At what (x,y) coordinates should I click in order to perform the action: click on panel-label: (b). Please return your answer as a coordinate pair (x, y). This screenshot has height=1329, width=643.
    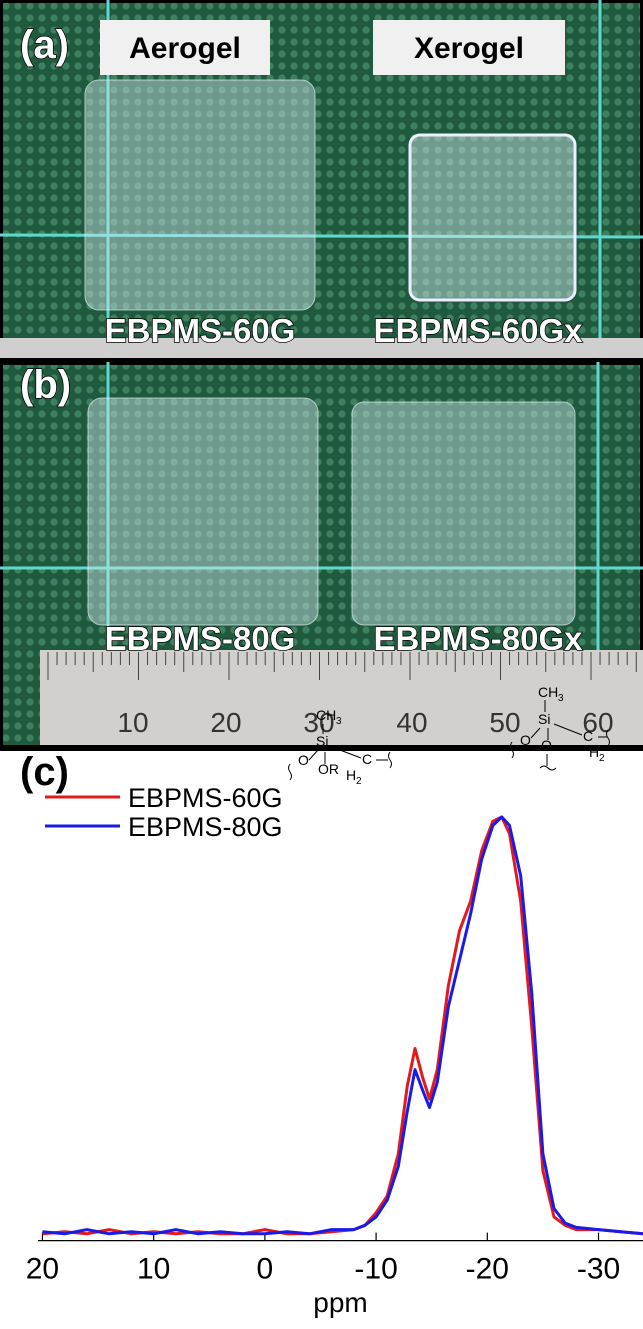
    Looking at the image, I should click on (45, 385).